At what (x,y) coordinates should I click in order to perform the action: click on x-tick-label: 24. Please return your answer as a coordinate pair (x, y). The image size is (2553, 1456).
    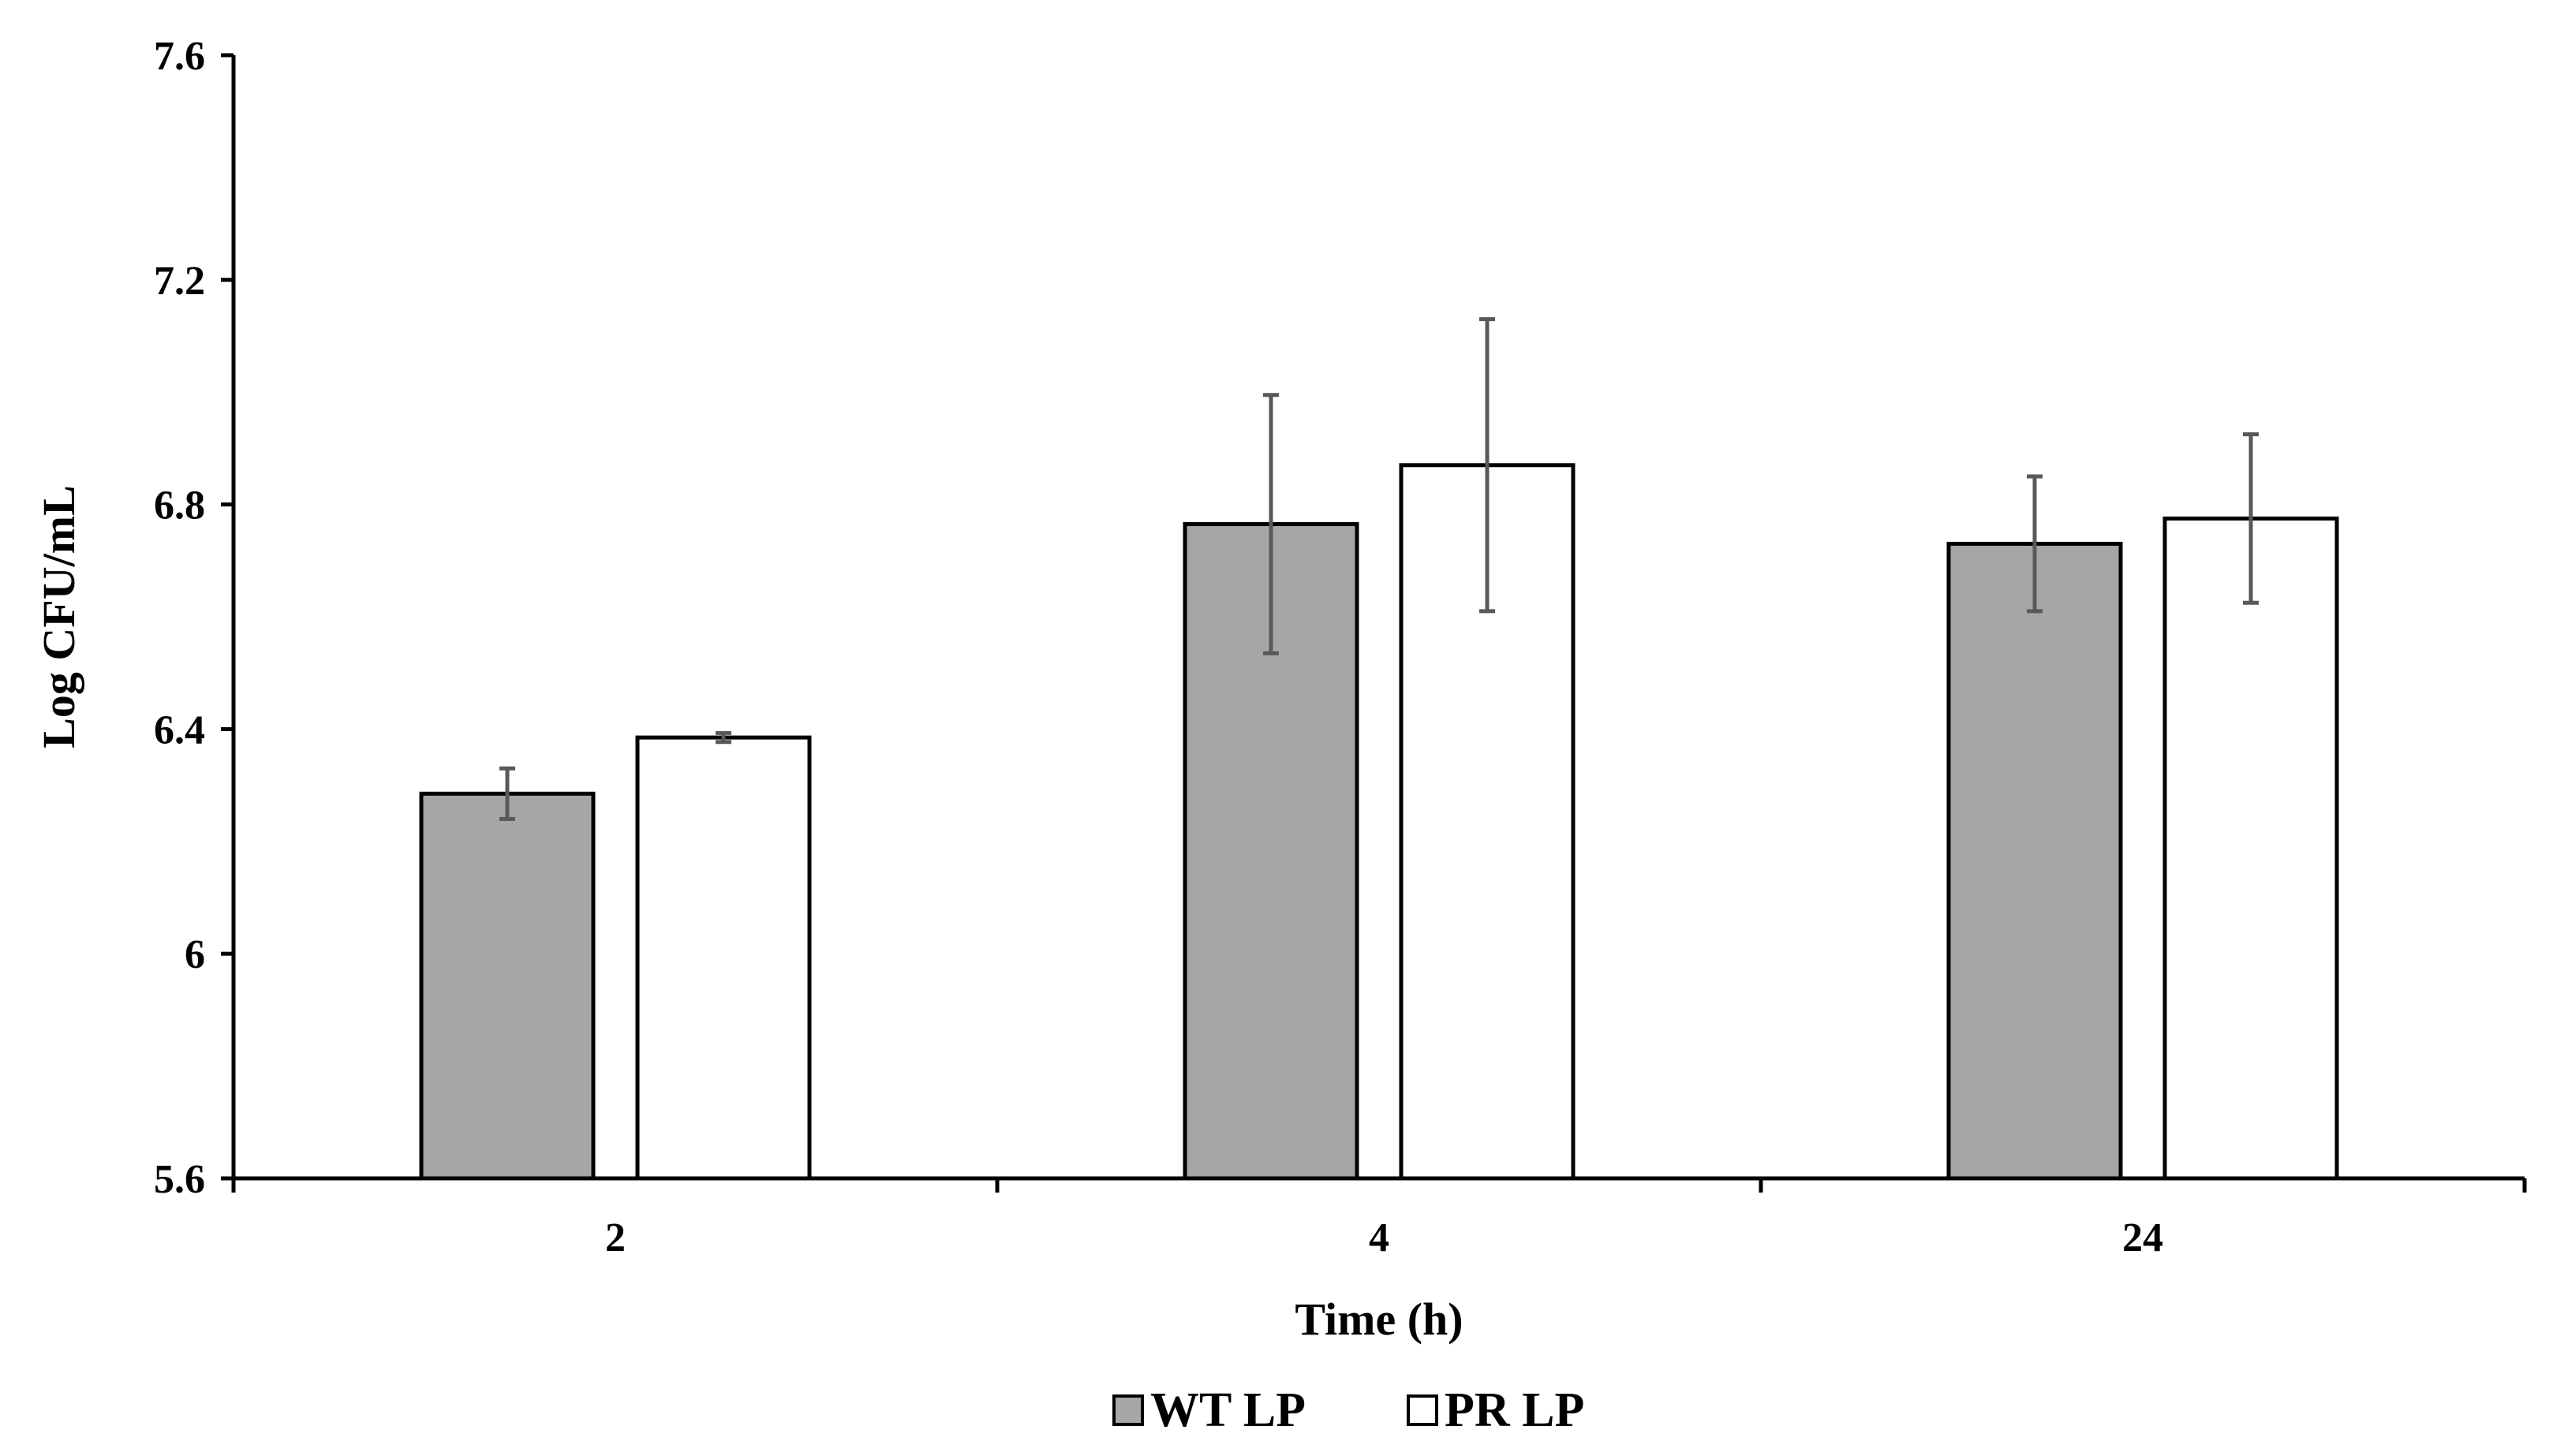
    Looking at the image, I should click on (2142, 1237).